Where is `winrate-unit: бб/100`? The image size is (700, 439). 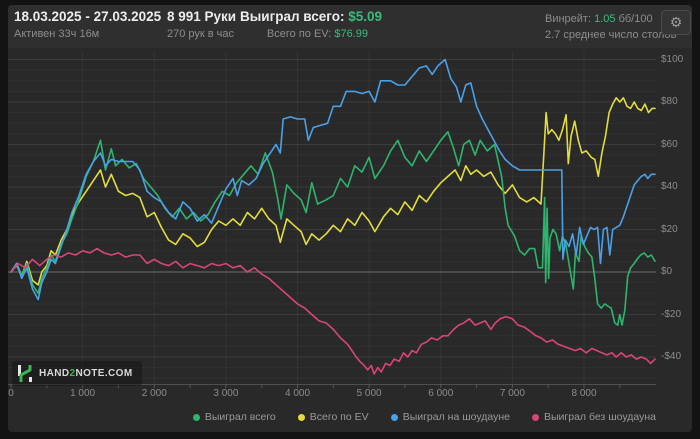 winrate-unit: бб/100 is located at coordinates (635, 19).